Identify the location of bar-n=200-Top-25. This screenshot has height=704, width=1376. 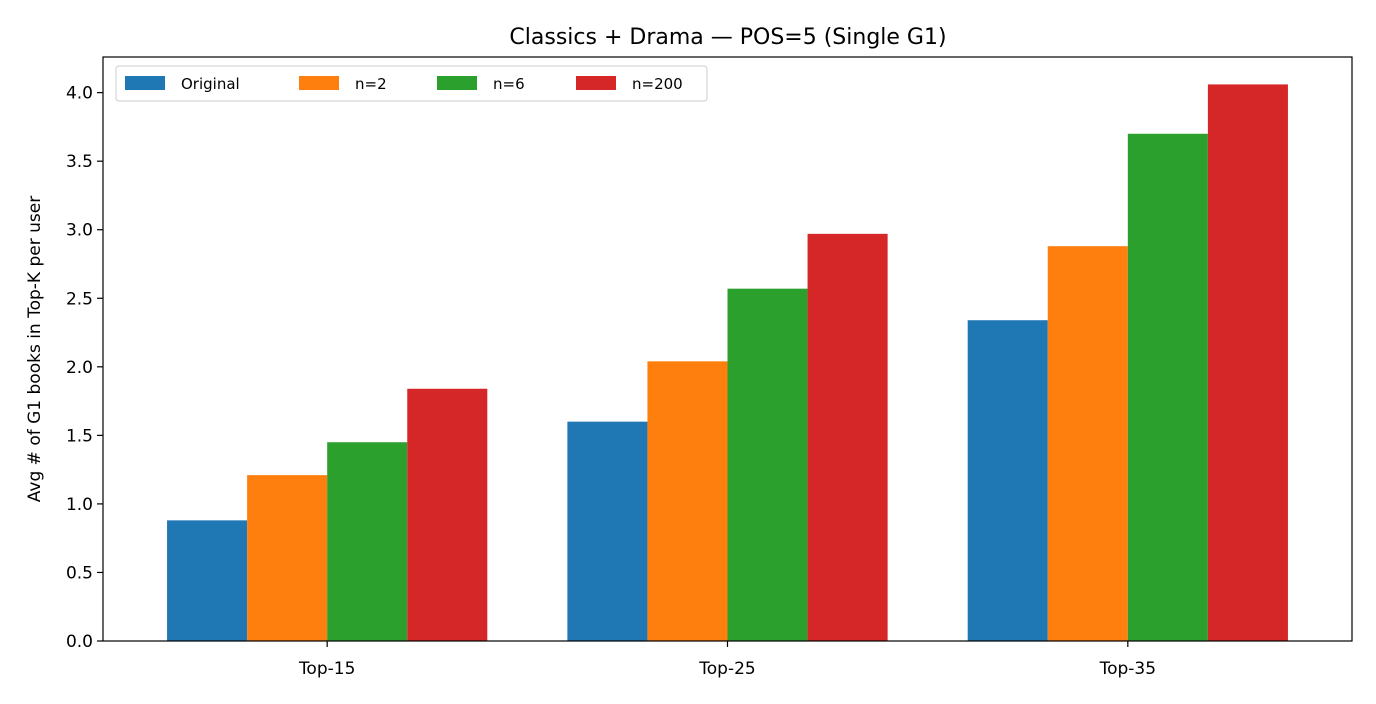
(847, 437).